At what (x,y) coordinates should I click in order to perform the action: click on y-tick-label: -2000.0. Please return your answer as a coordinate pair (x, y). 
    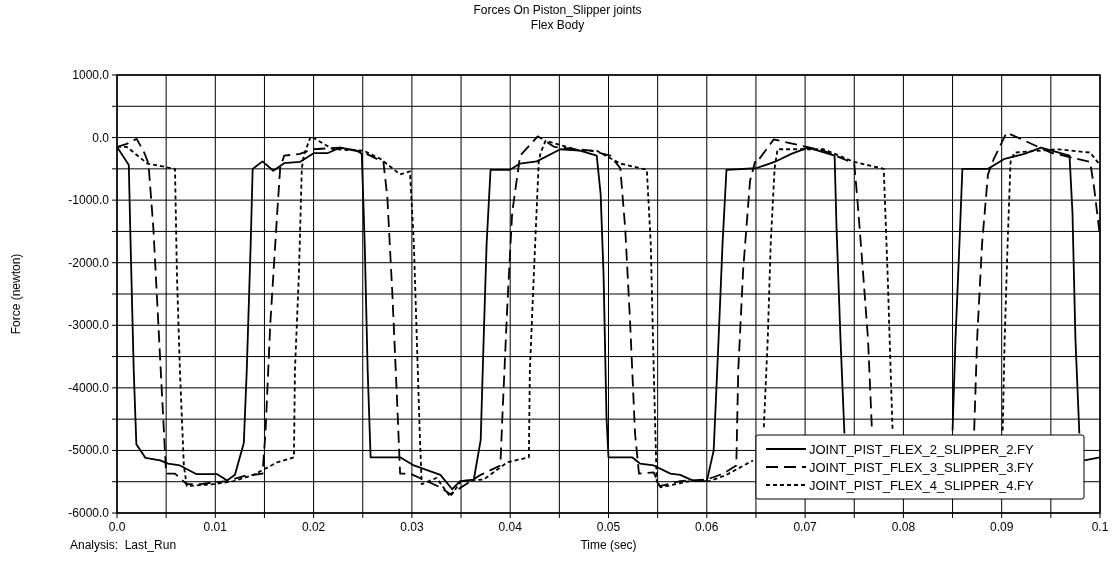
    Looking at the image, I should click on (89, 262).